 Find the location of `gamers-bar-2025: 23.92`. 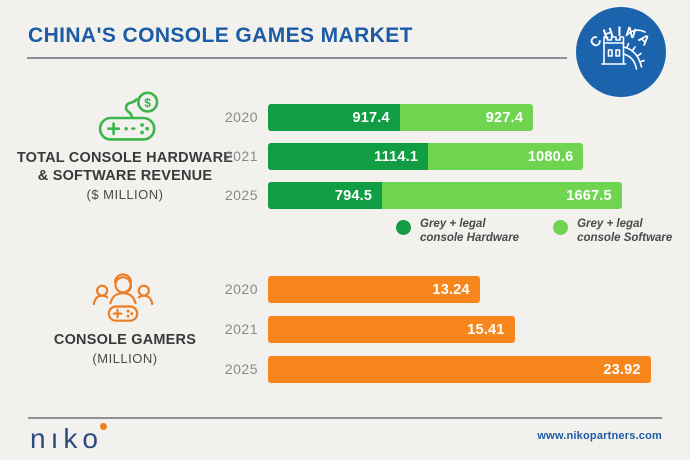

gamers-bar-2025: 23.92 is located at coordinates (459, 369).